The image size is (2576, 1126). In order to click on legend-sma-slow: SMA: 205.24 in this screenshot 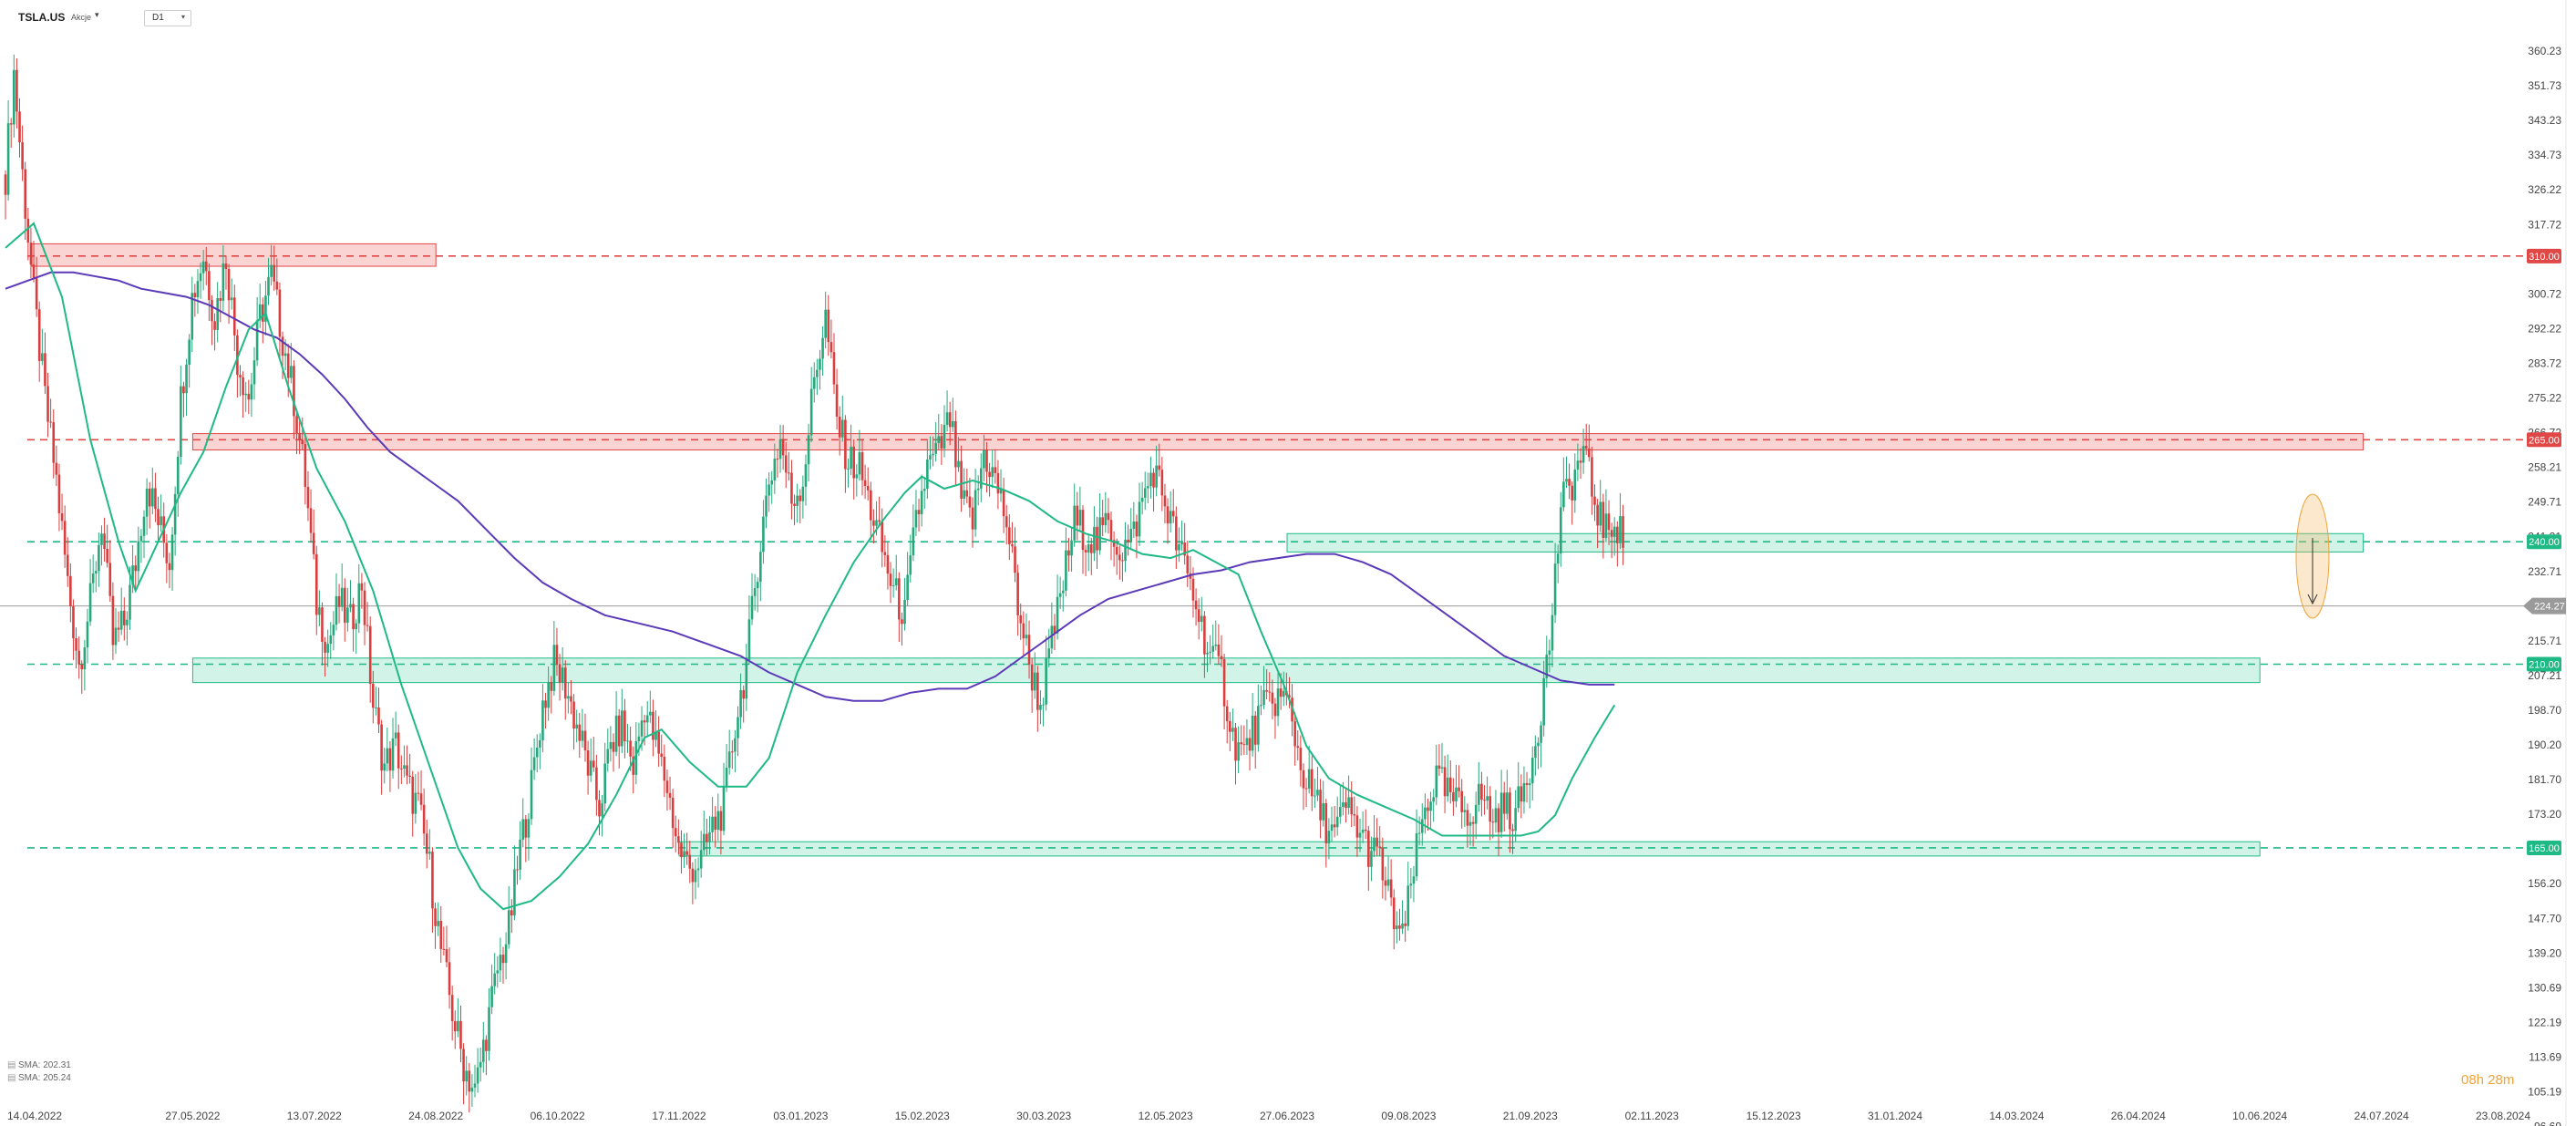, I will do `click(44, 1078)`.